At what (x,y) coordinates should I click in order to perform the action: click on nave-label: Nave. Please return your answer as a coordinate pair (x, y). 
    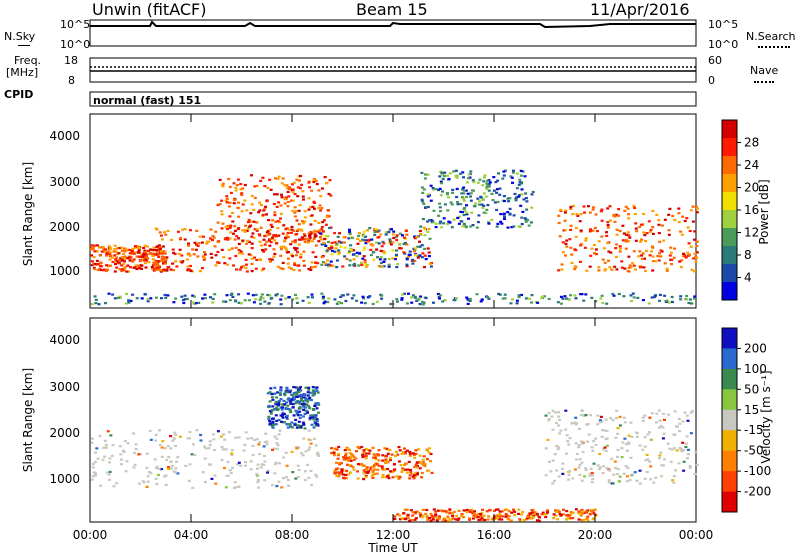
    Looking at the image, I should click on (764, 70).